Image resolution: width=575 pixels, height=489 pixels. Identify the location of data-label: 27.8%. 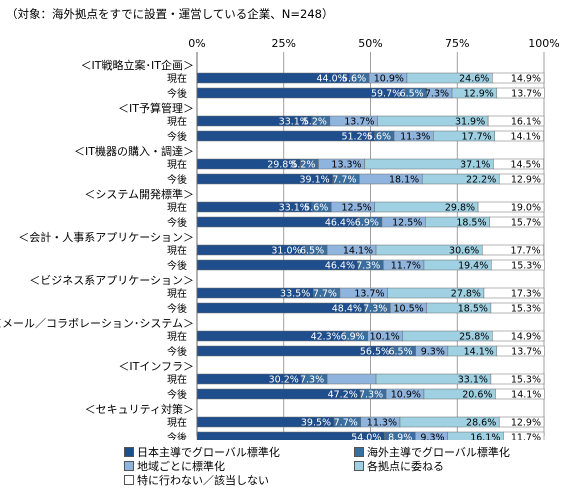
(466, 294).